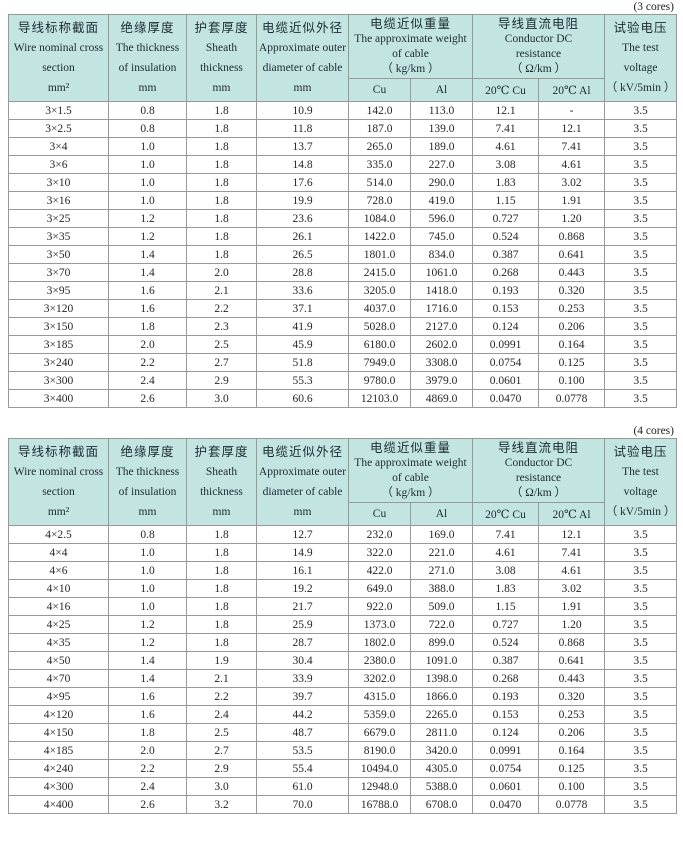 The image size is (683, 853). What do you see at coordinates (302, 146) in the screenshot?
I see `table-cell: 13.7` at bounding box center [302, 146].